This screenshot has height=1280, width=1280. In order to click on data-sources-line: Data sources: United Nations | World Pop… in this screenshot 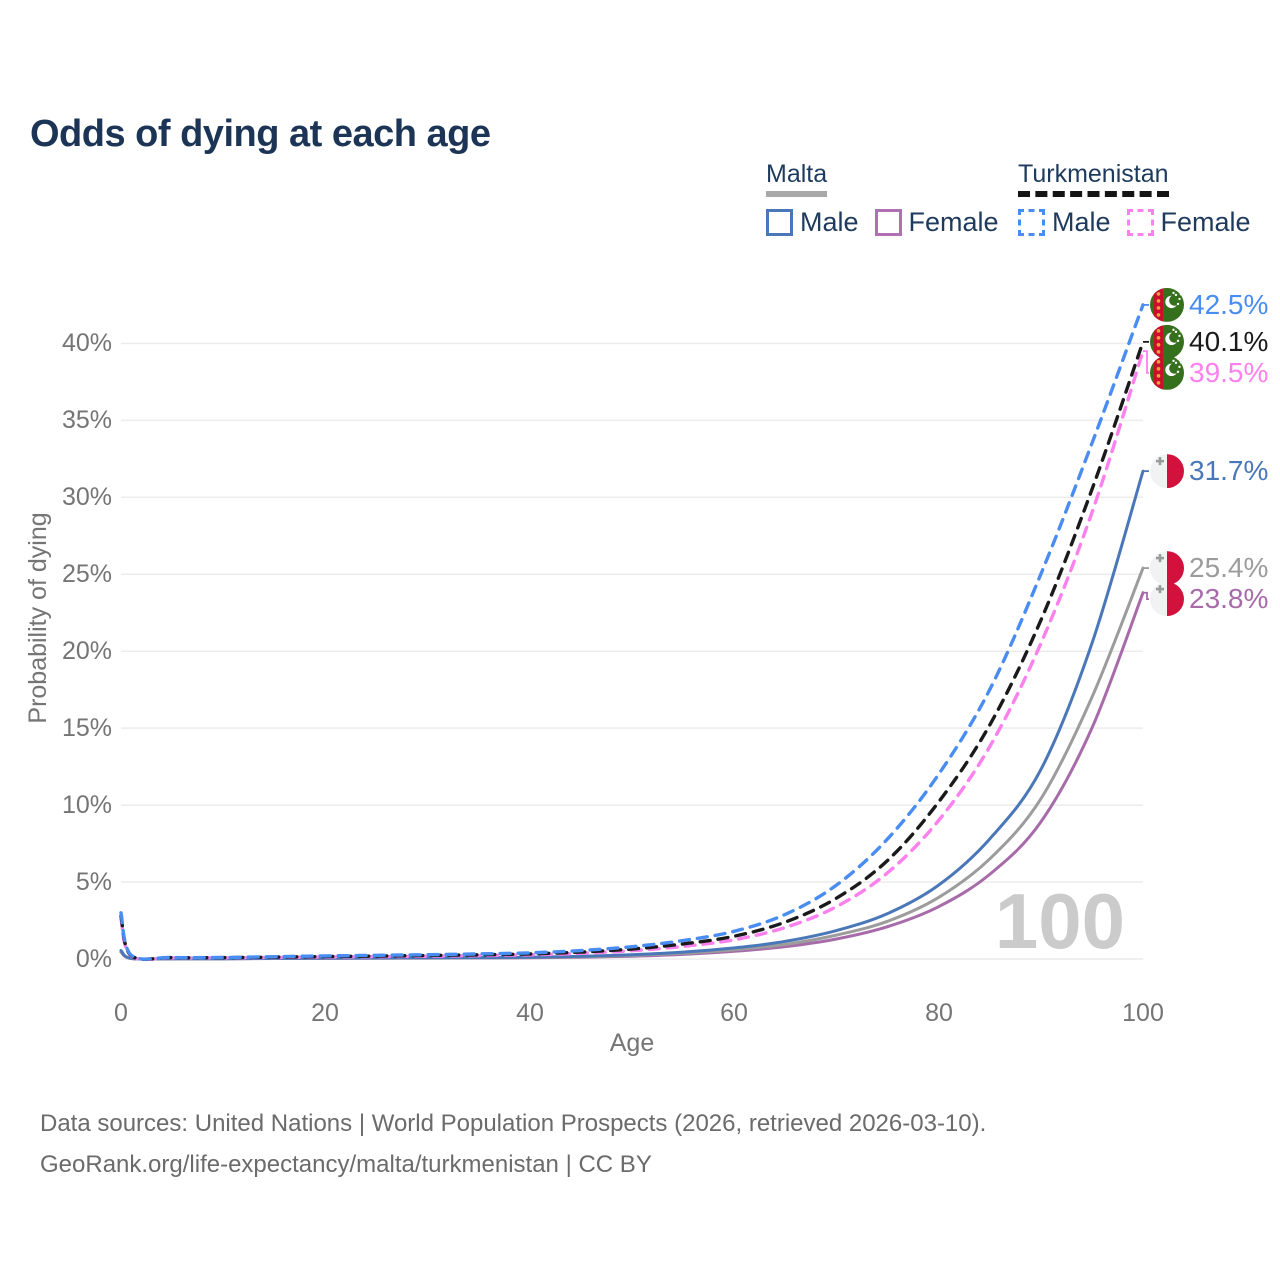, I will do `click(513, 1123)`.